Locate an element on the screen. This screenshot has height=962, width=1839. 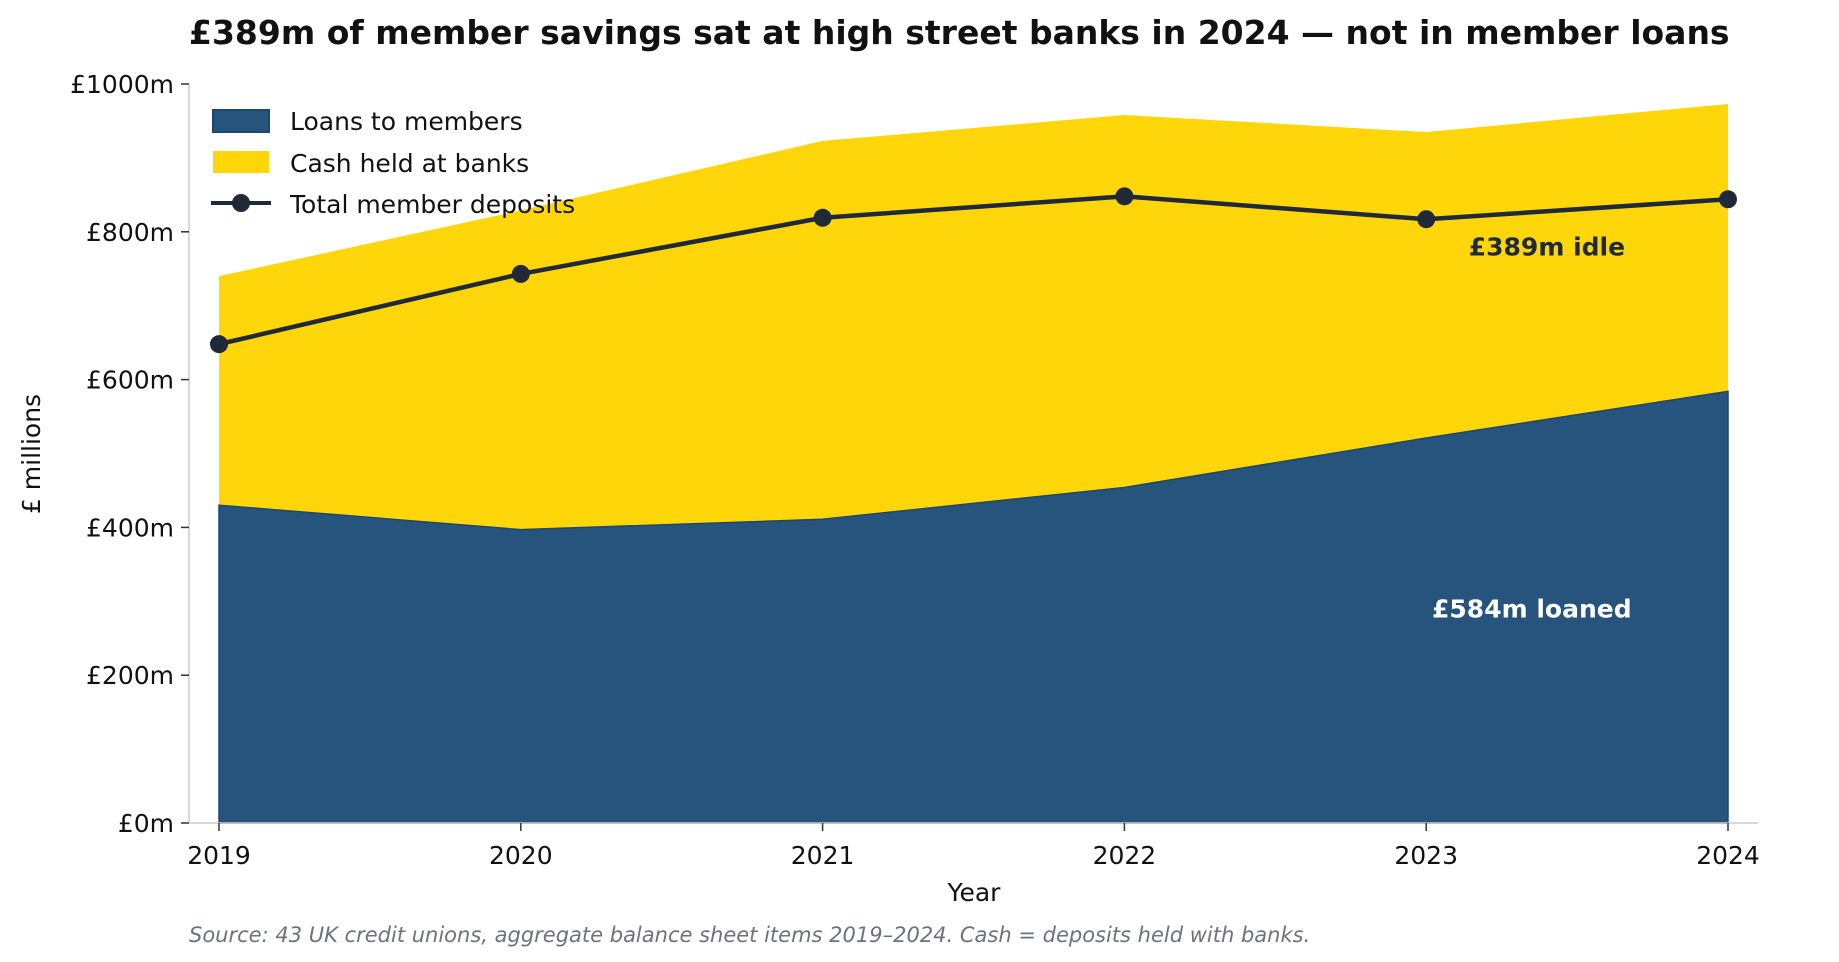
y-tick-label: £800m is located at coordinates (130, 232).